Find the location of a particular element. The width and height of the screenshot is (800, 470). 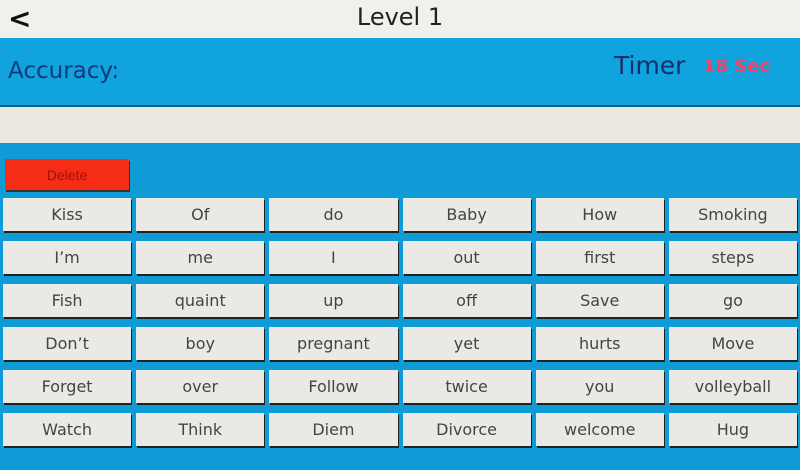

word-button: Smoking is located at coordinates (732, 214).